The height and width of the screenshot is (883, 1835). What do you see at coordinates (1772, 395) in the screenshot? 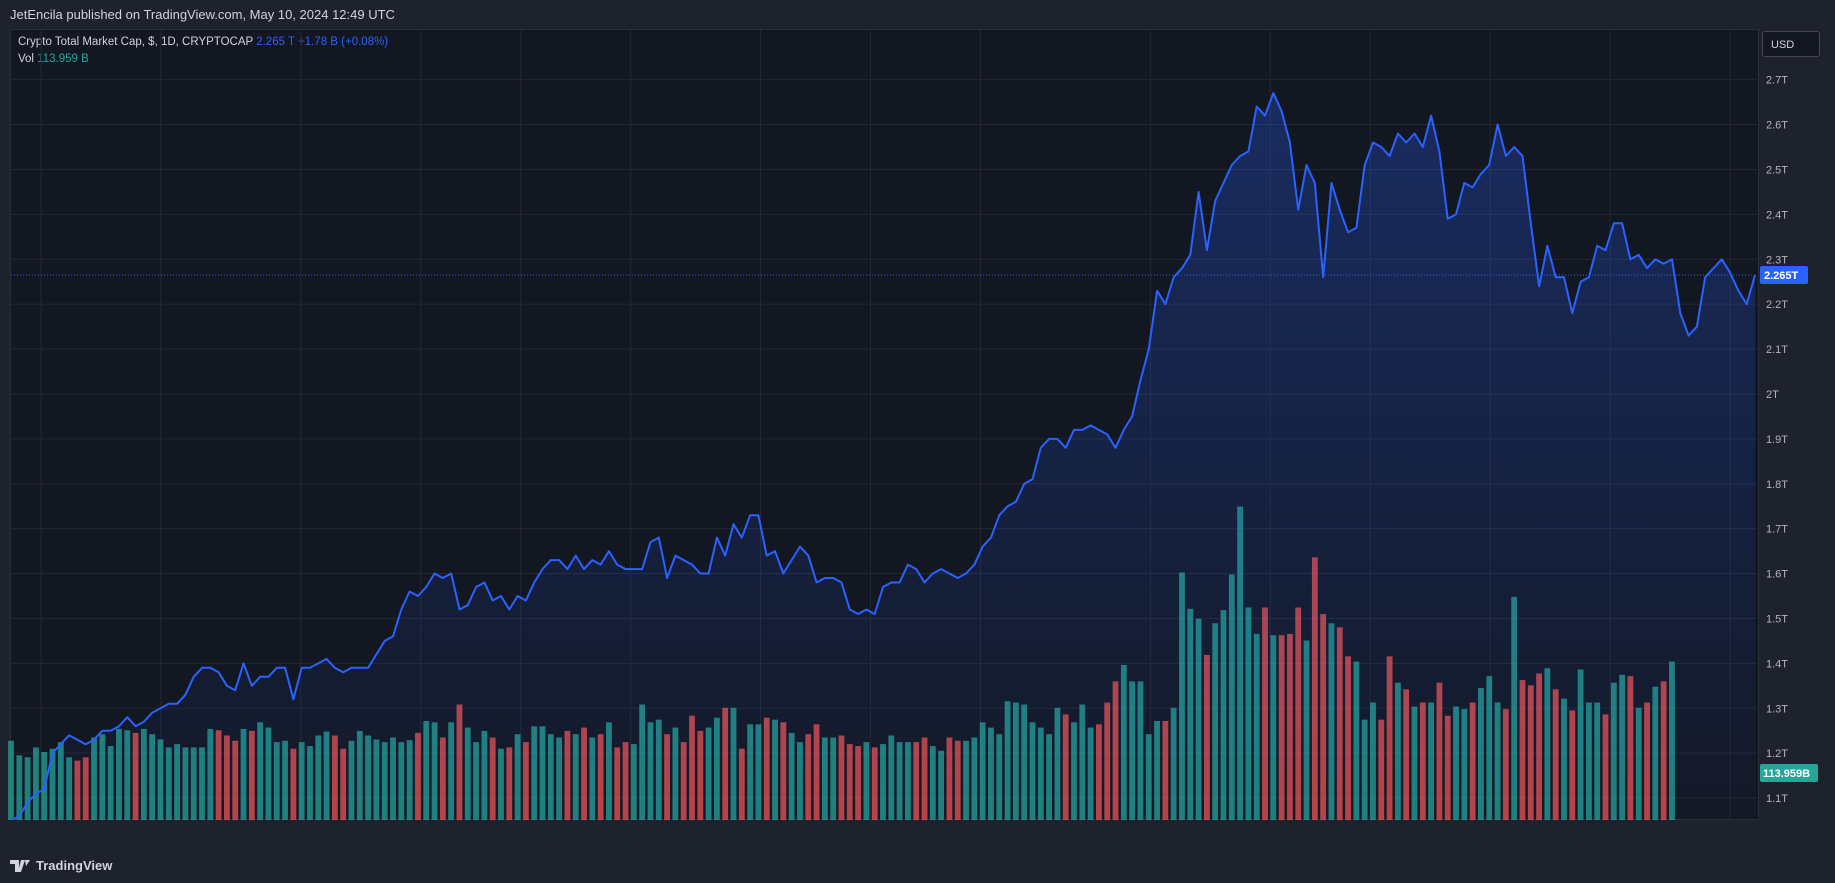
I see `y-tick-label: 2T` at bounding box center [1772, 395].